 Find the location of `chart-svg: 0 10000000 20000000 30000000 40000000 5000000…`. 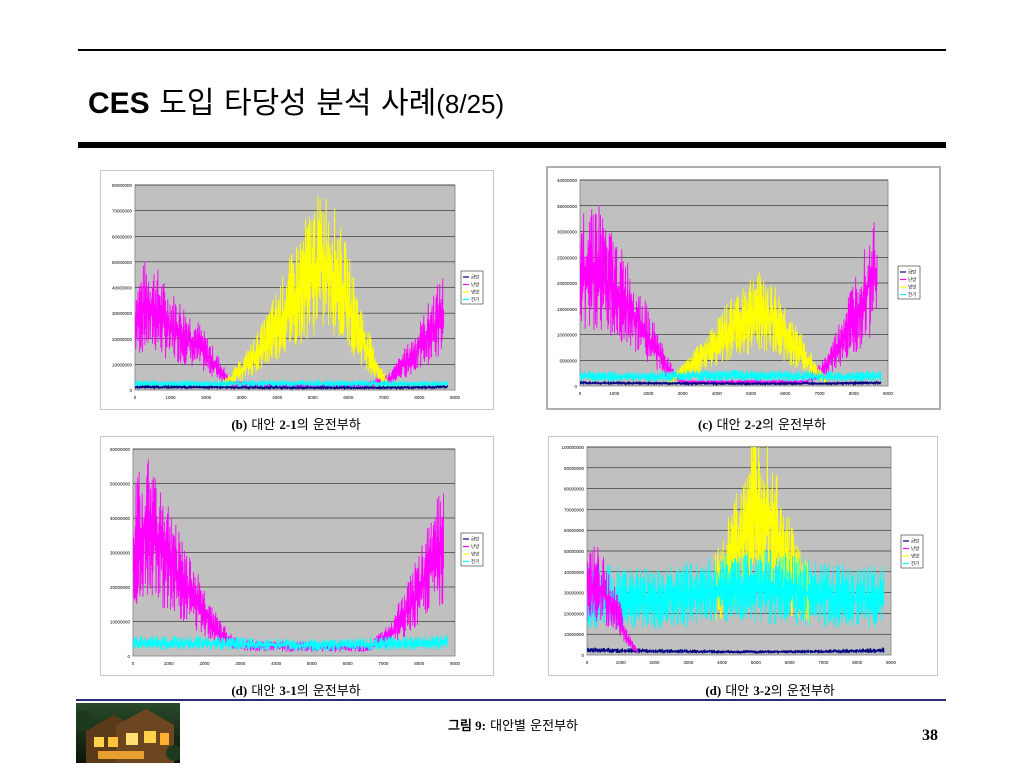

chart-svg: 0 10000000 20000000 30000000 40000000 5000000… is located at coordinates (298, 291).